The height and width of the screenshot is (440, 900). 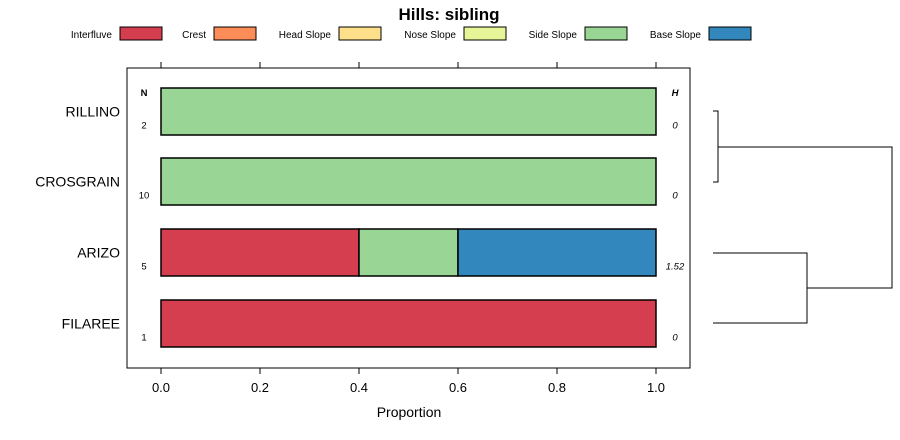 I want to click on x-tick-label: 0.2, so click(x=260, y=387).